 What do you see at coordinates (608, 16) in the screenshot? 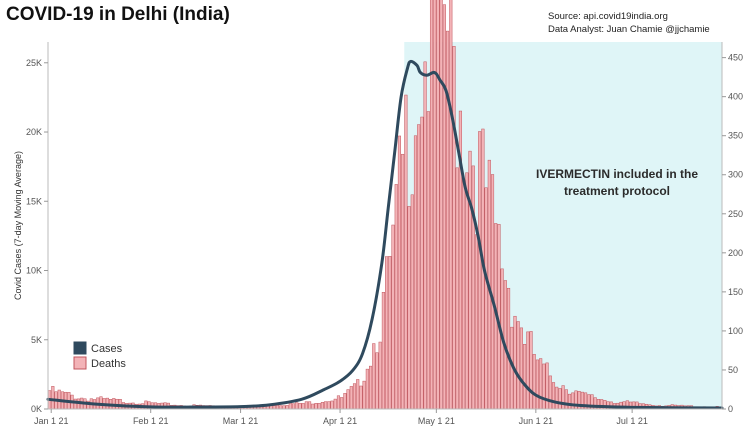
I see `source-text: Source: api.covid19india.org` at bounding box center [608, 16].